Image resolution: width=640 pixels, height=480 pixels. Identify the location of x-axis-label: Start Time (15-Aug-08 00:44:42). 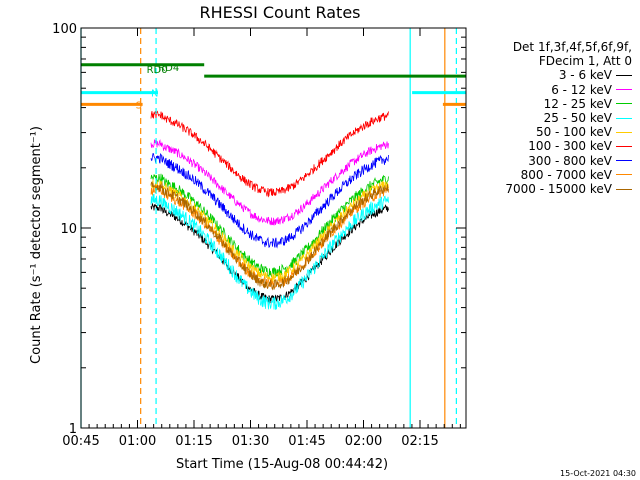
(282, 464).